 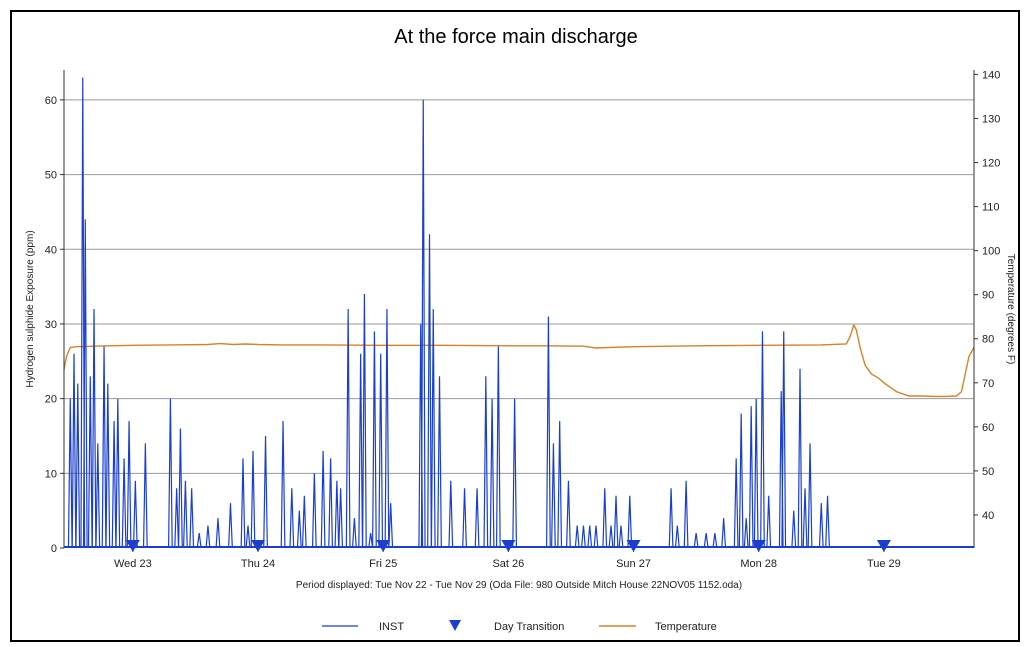 What do you see at coordinates (991, 119) in the screenshot?
I see `right-tick-label: 130` at bounding box center [991, 119].